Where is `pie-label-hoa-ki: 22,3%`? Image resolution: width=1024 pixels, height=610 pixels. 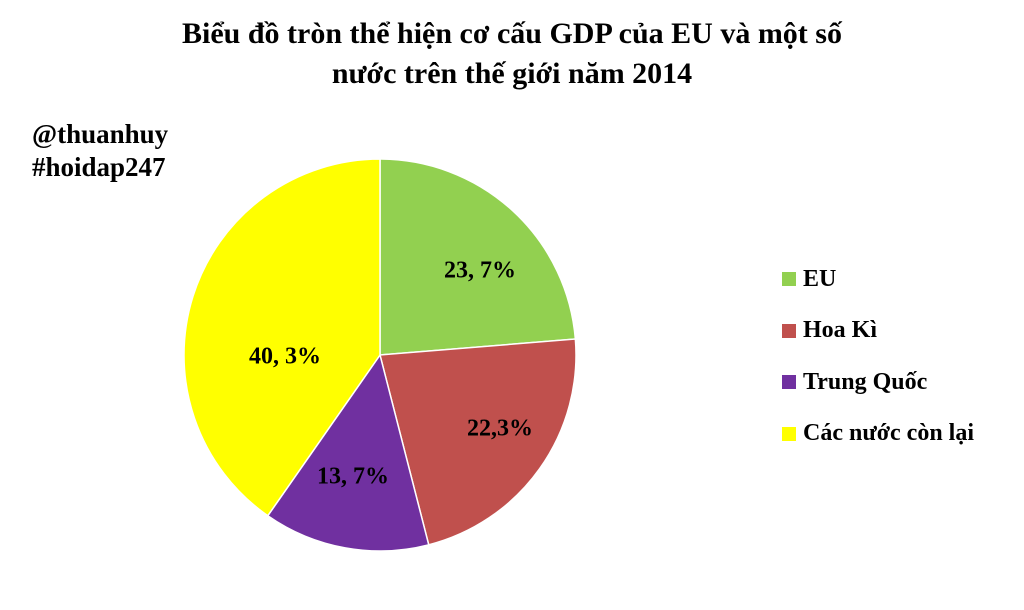
pie-label-hoa-ki: 22,3% is located at coordinates (500, 429).